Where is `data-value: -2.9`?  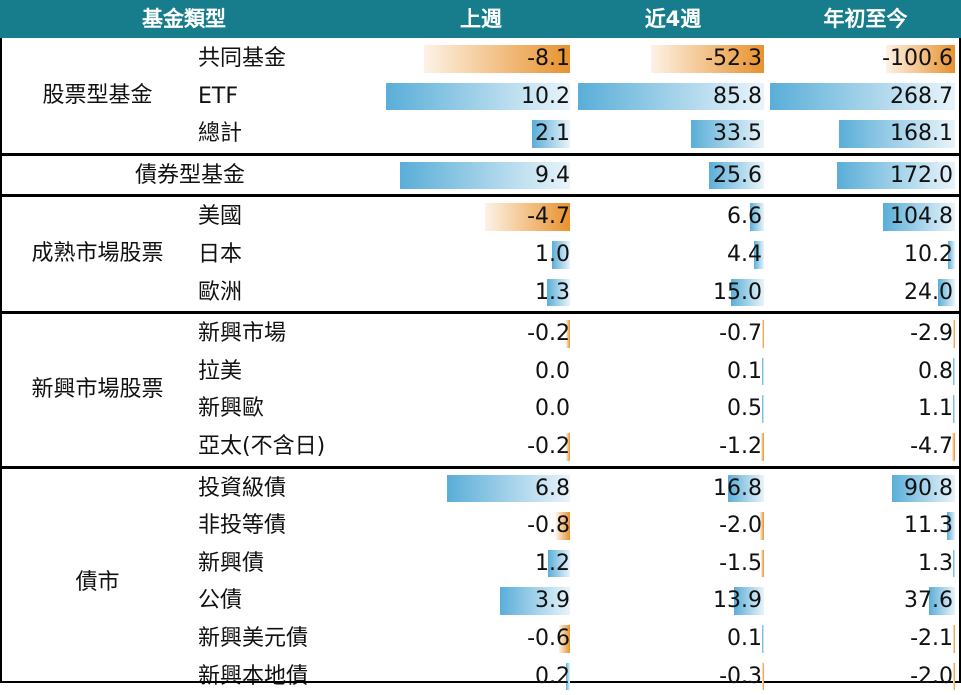 data-value: -2.9 is located at coordinates (931, 334).